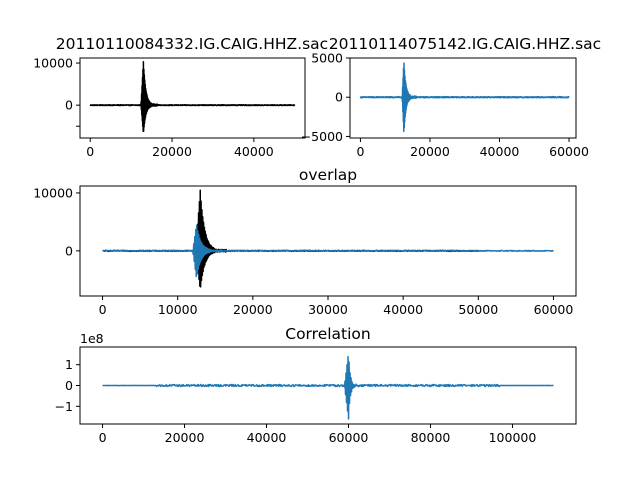 This screenshot has width=640, height=480. Describe the element at coordinates (69, 364) in the screenshot. I see `panel-4-ytick-label: 1` at that location.